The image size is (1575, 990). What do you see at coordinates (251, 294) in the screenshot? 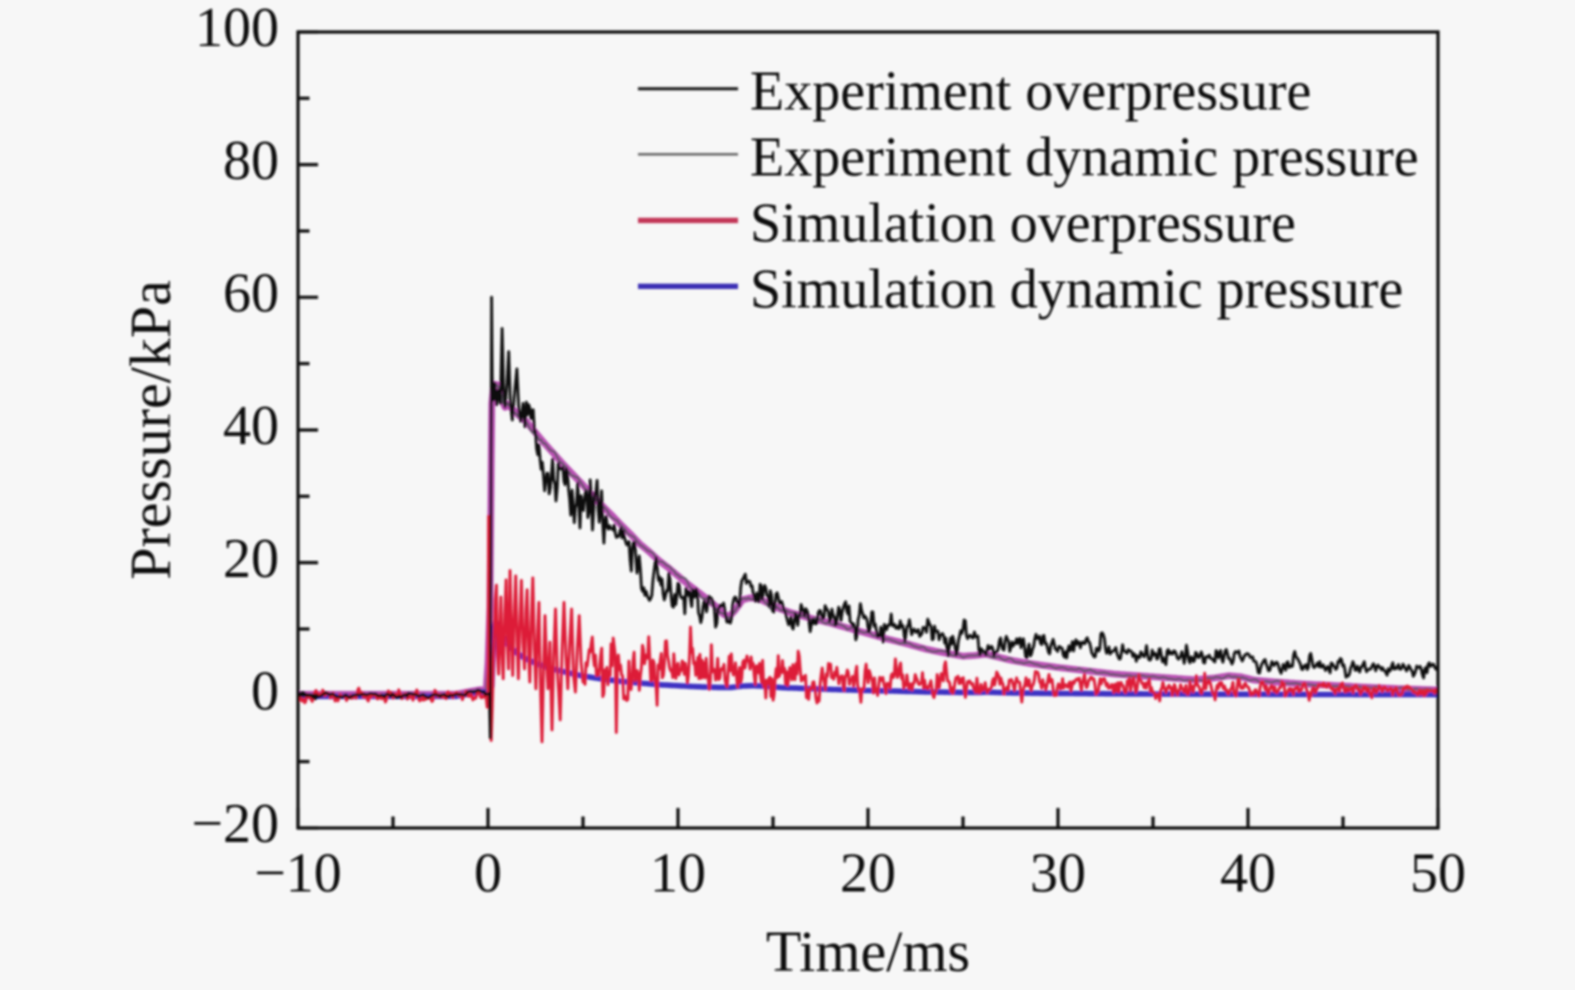
I see `svg-text: 60` at bounding box center [251, 294].